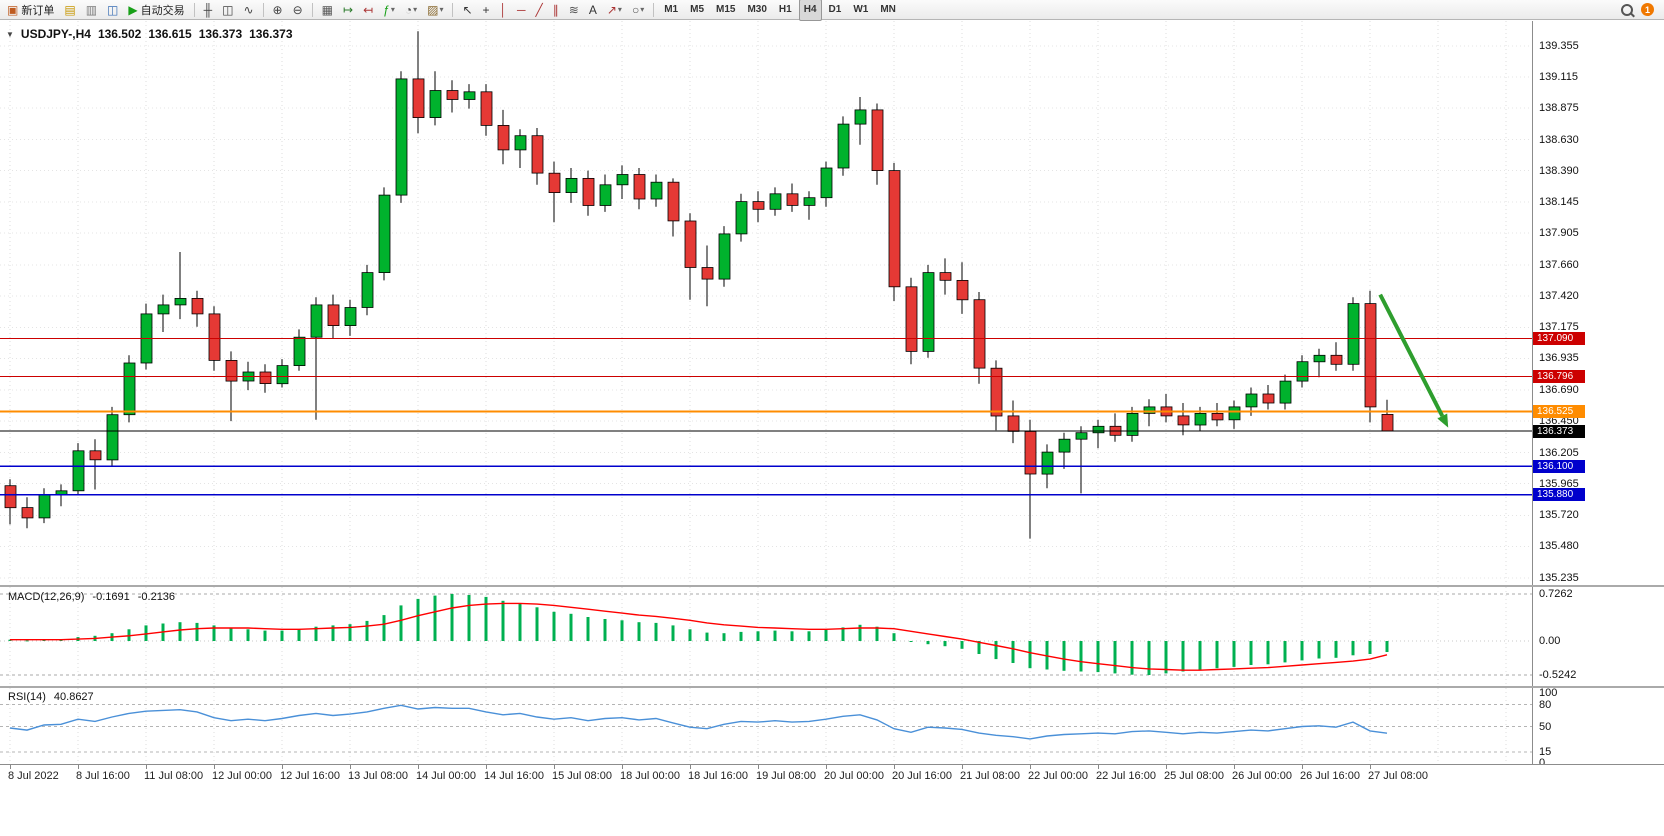 The height and width of the screenshot is (836, 1664). Describe the element at coordinates (582, 776) in the screenshot. I see `time-axis-label: 15 Jul 08:00` at that location.